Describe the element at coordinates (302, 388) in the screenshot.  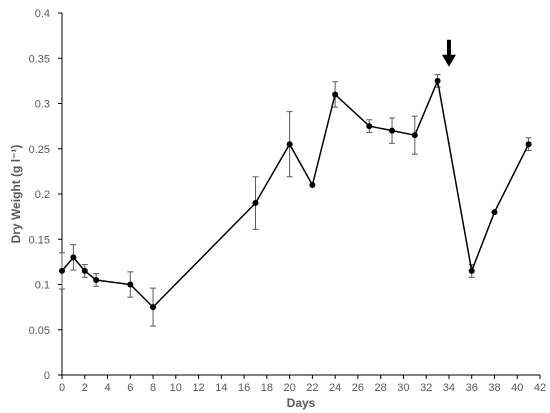
I see `x-tick-labels: 0 2 4 6 8 10 12 14 16 18 20 22 24 26 28 30 32 34 36 38 40 42` at that location.